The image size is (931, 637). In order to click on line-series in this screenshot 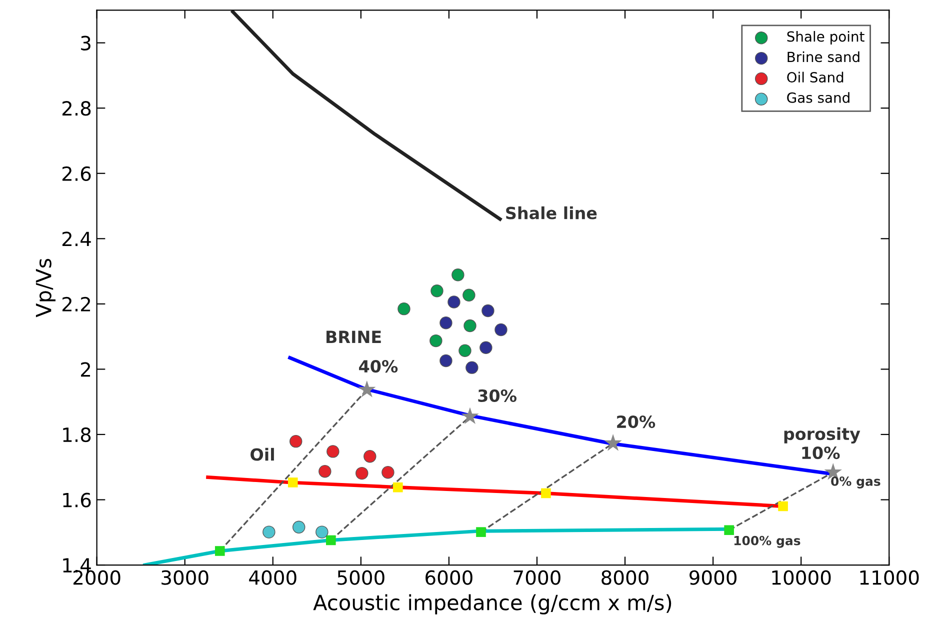, I will do `click(366, 115)`.